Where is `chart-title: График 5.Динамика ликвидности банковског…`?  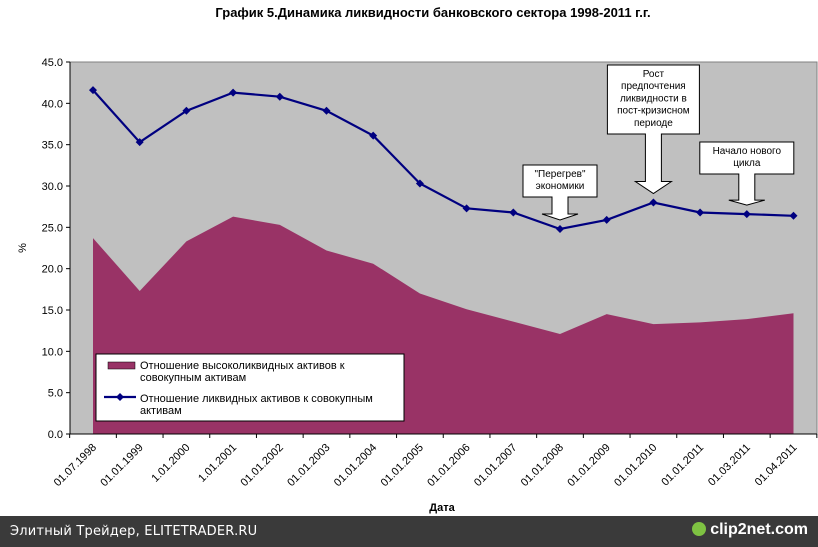
chart-title: График 5.Динамика ликвидности банковског… is located at coordinates (432, 12).